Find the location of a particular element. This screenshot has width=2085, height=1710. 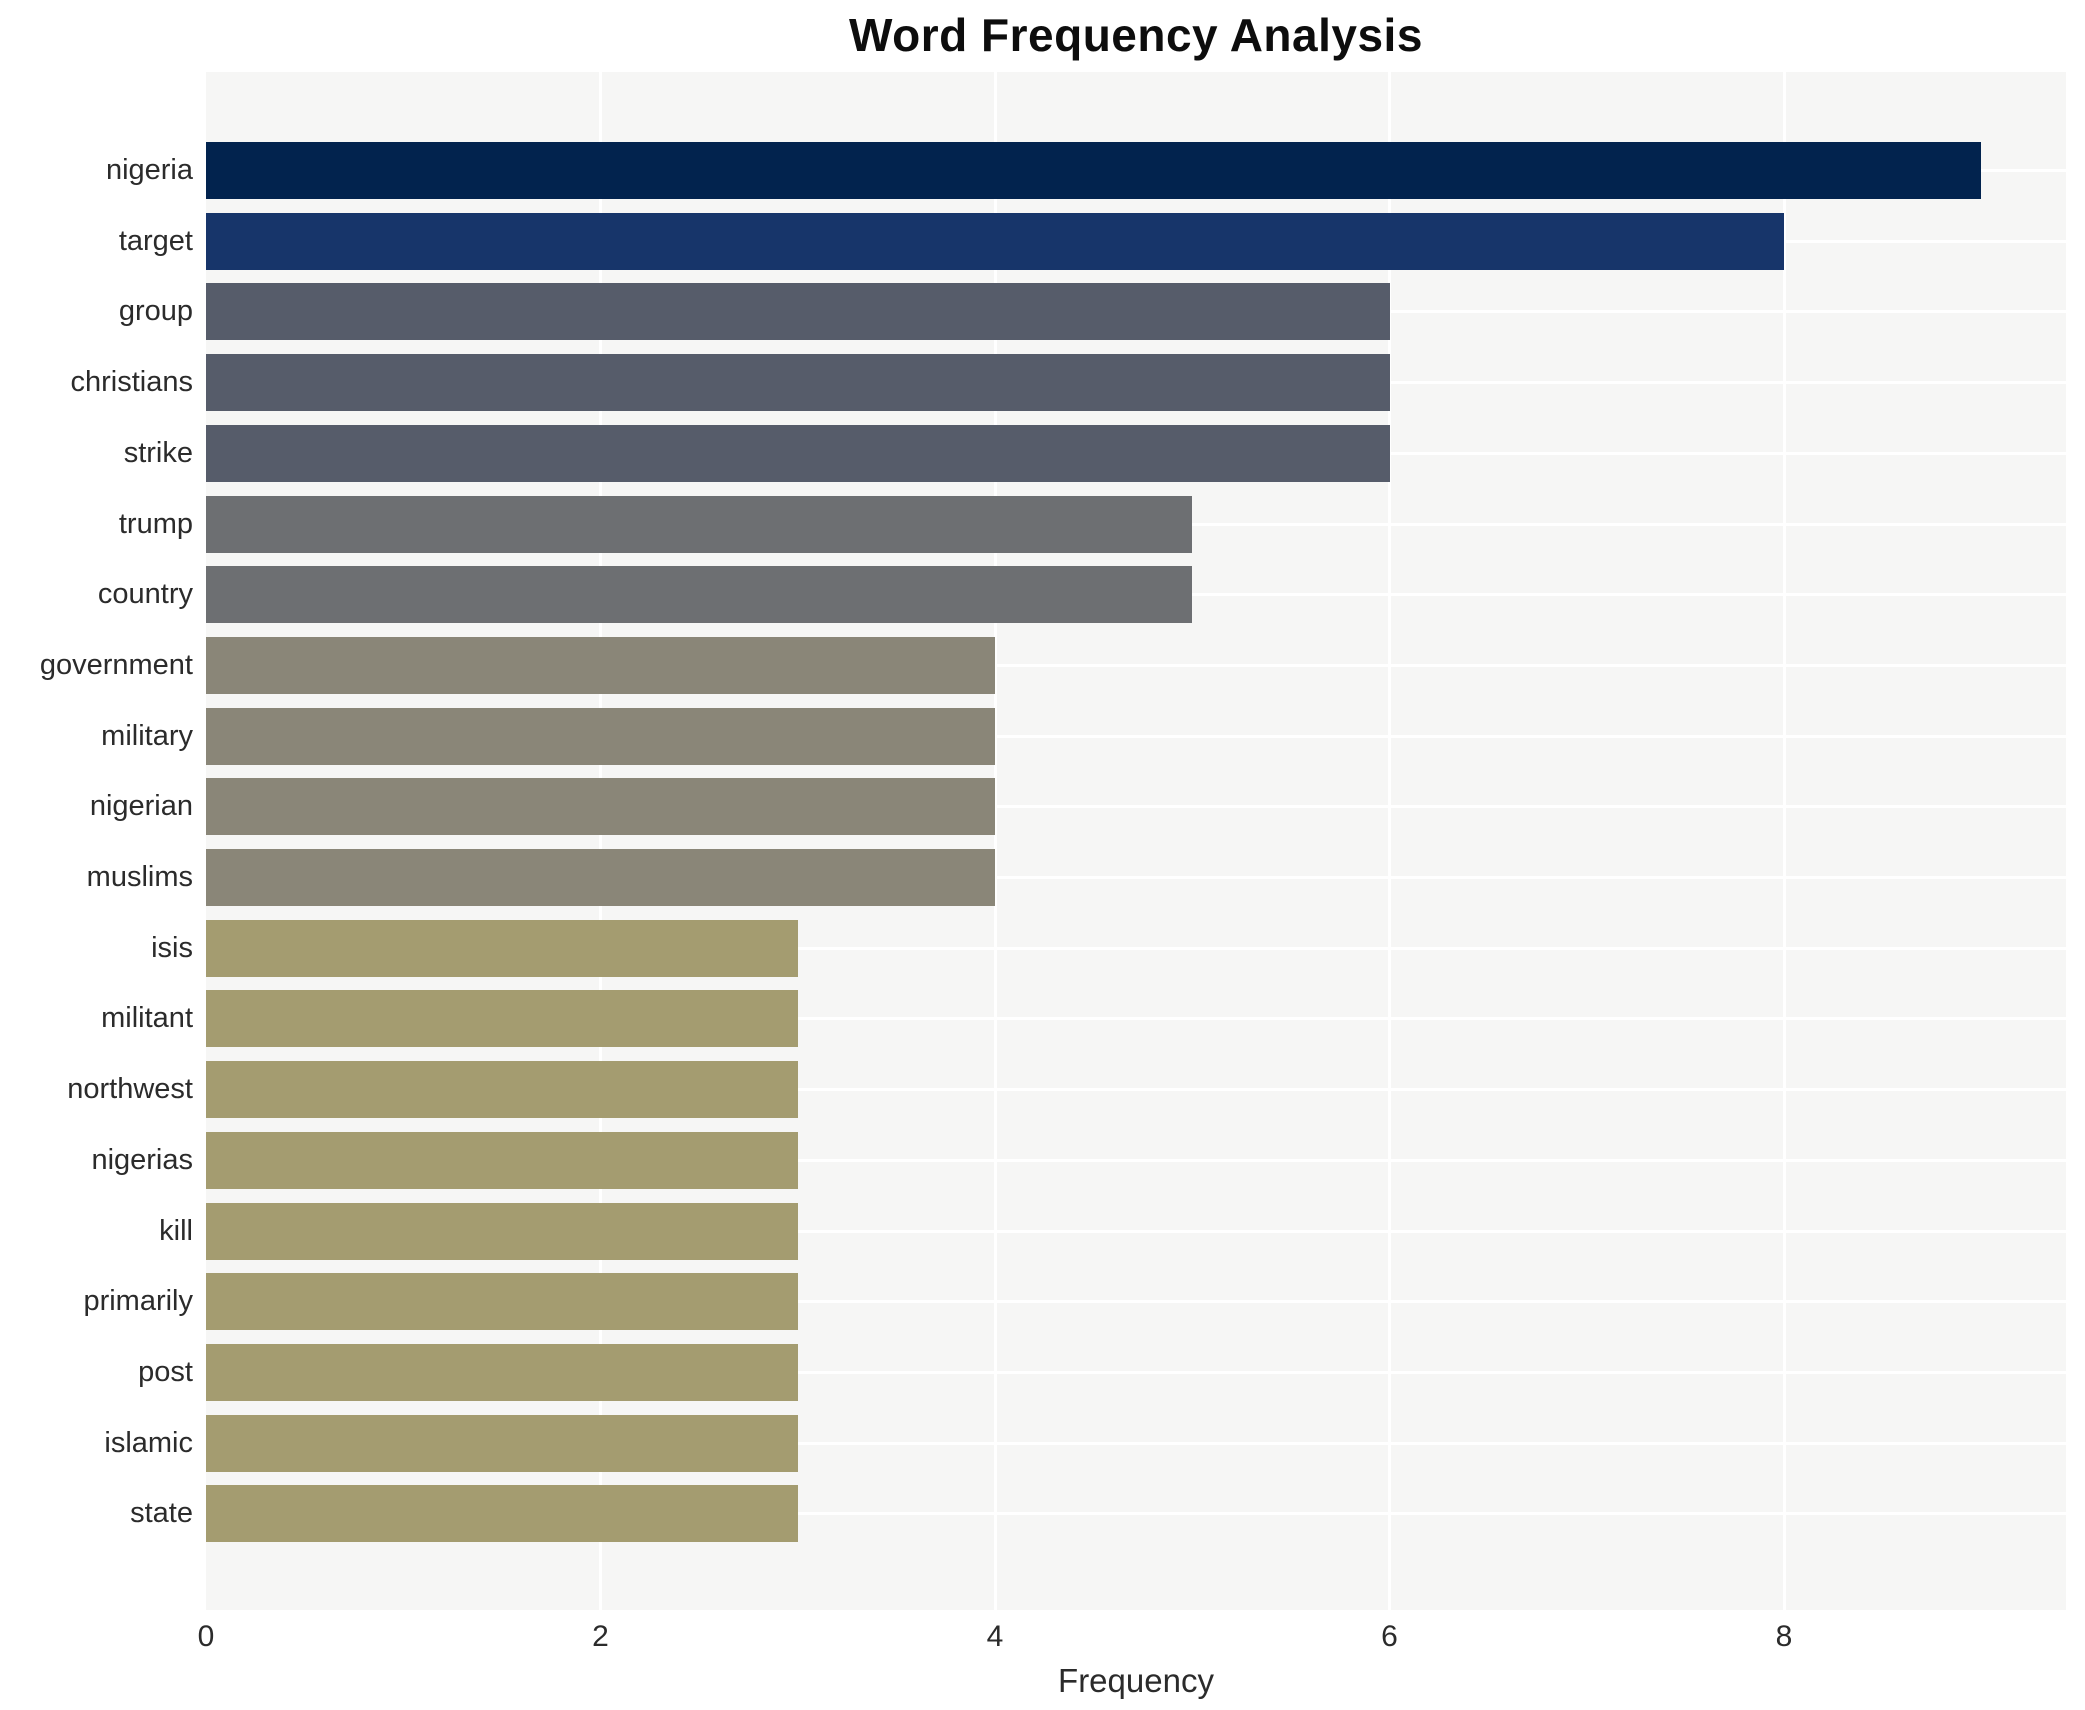

bar-strike is located at coordinates (798, 453).